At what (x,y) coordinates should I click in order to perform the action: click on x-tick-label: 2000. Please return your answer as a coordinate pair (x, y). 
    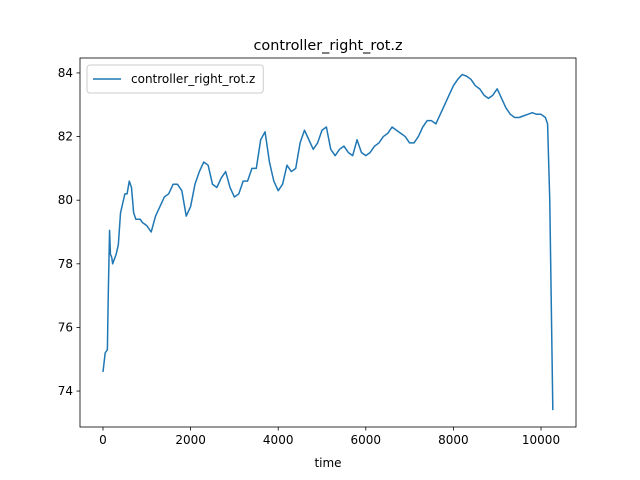
    Looking at the image, I should click on (190, 440).